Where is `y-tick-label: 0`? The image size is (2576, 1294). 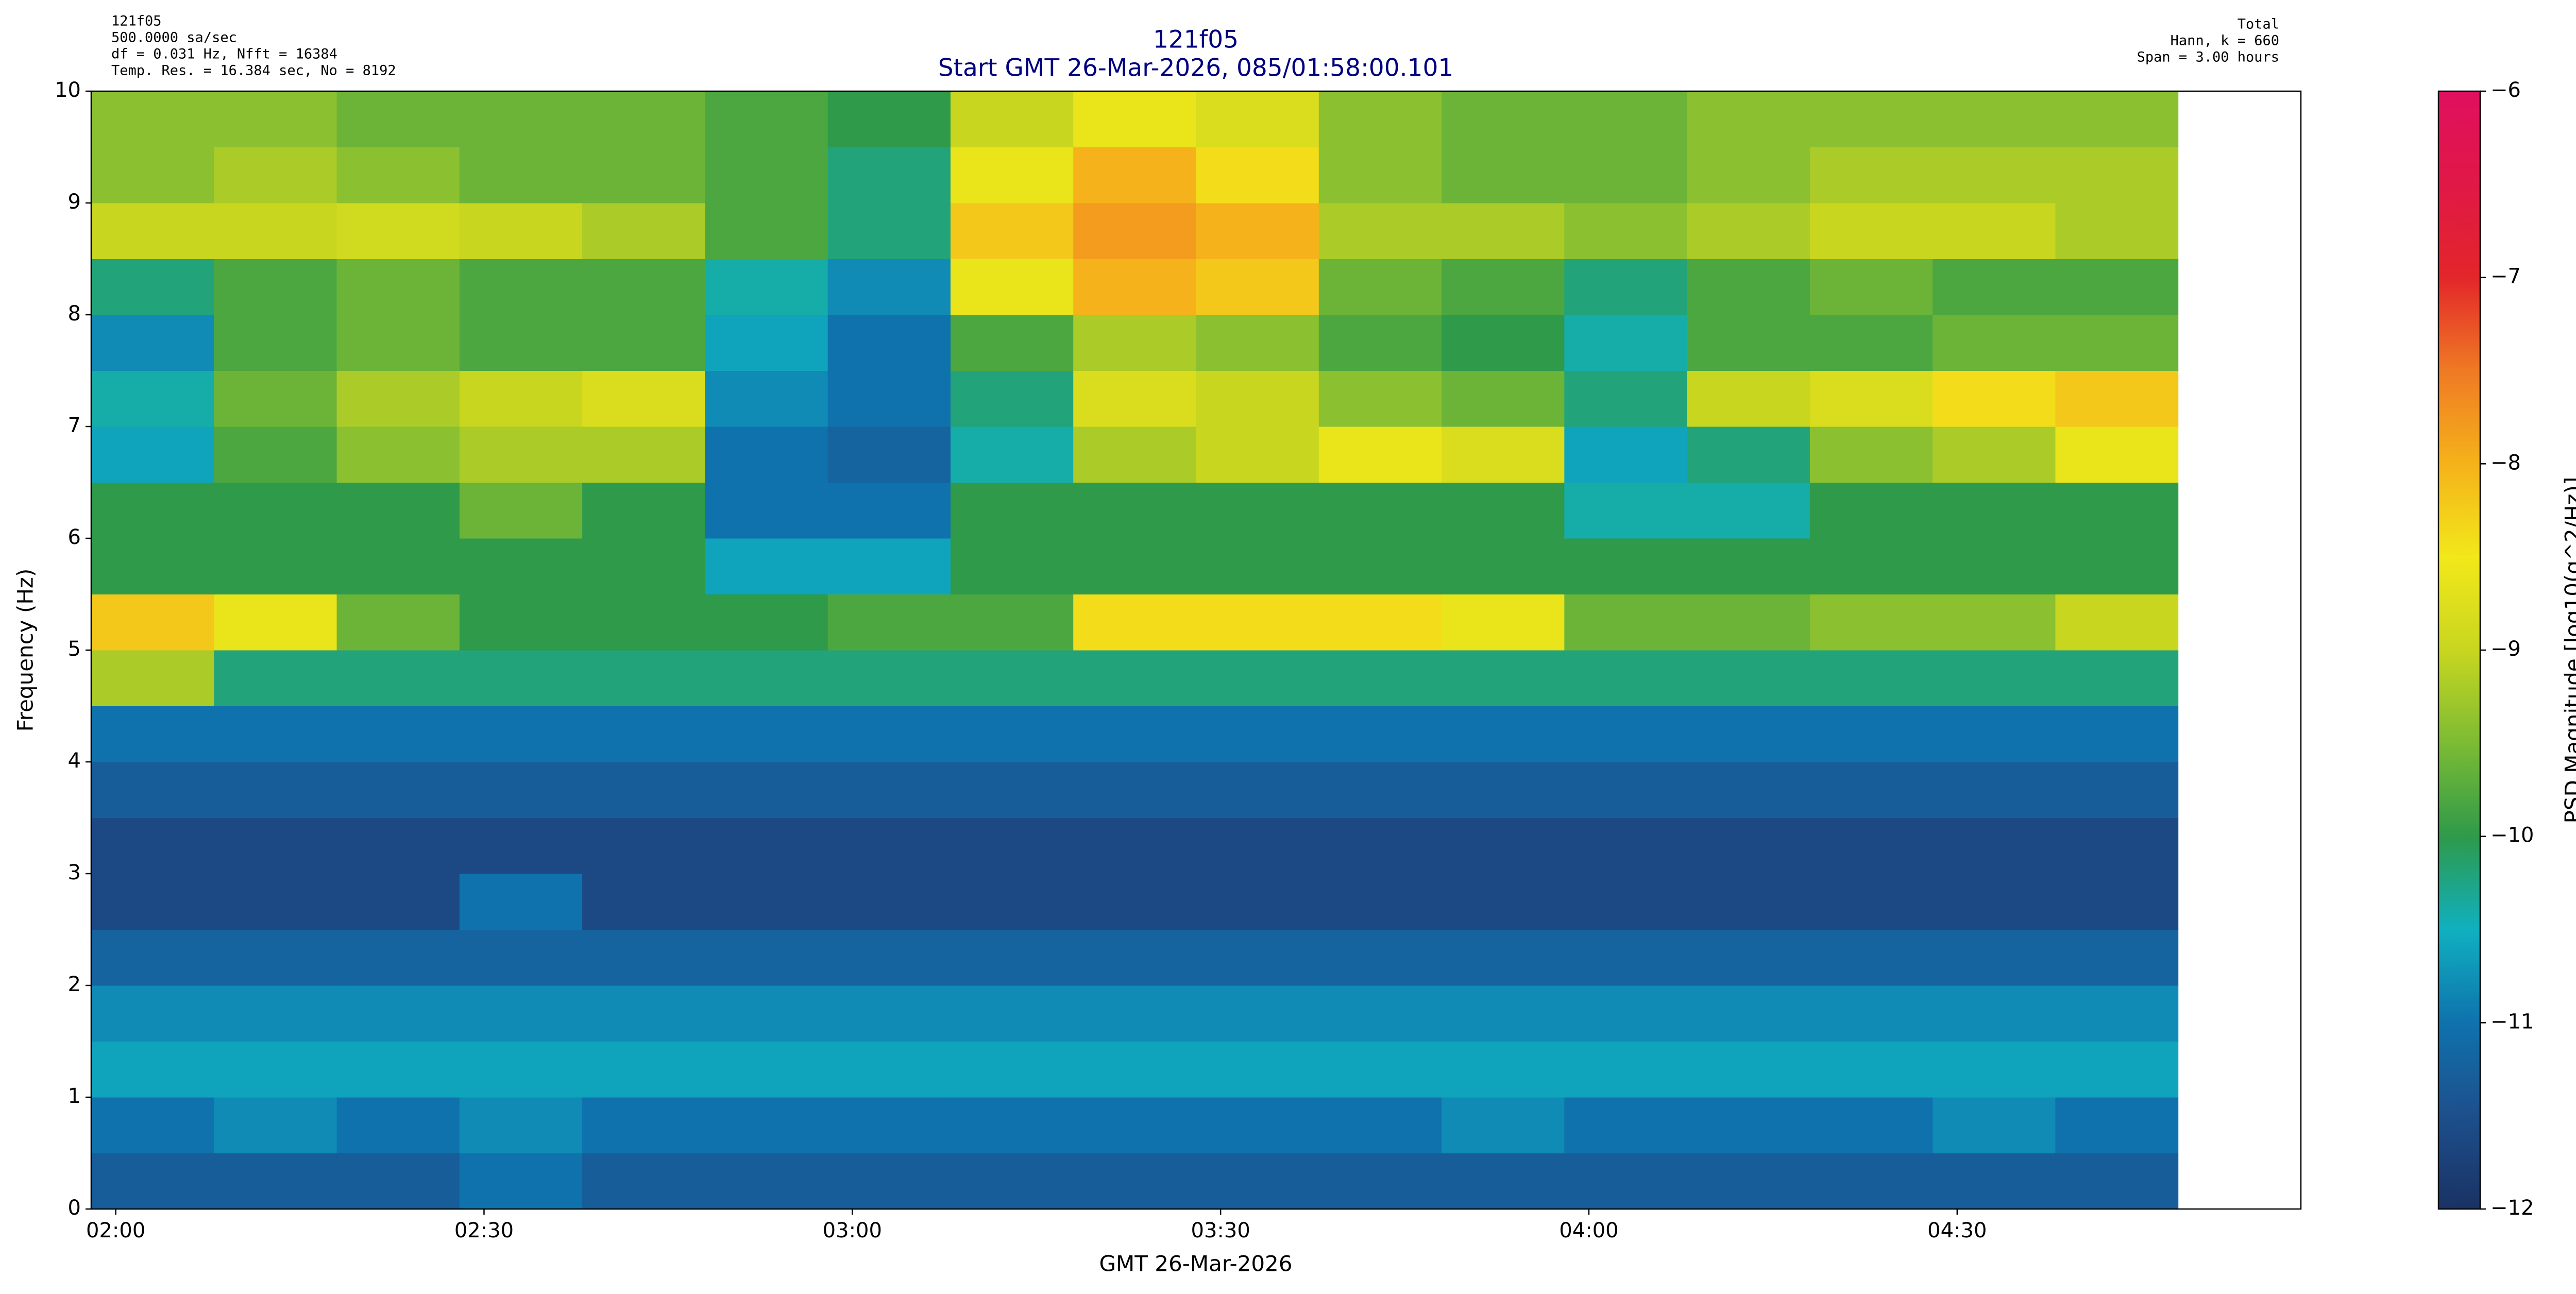
y-tick-label: 0 is located at coordinates (74, 1208).